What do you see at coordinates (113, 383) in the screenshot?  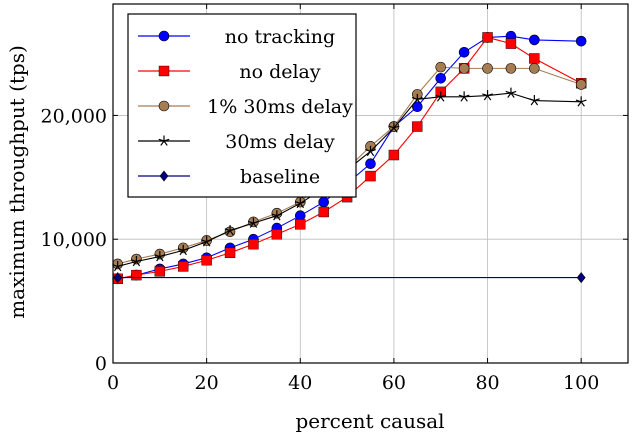 I see `x-tick-label: 0` at bounding box center [113, 383].